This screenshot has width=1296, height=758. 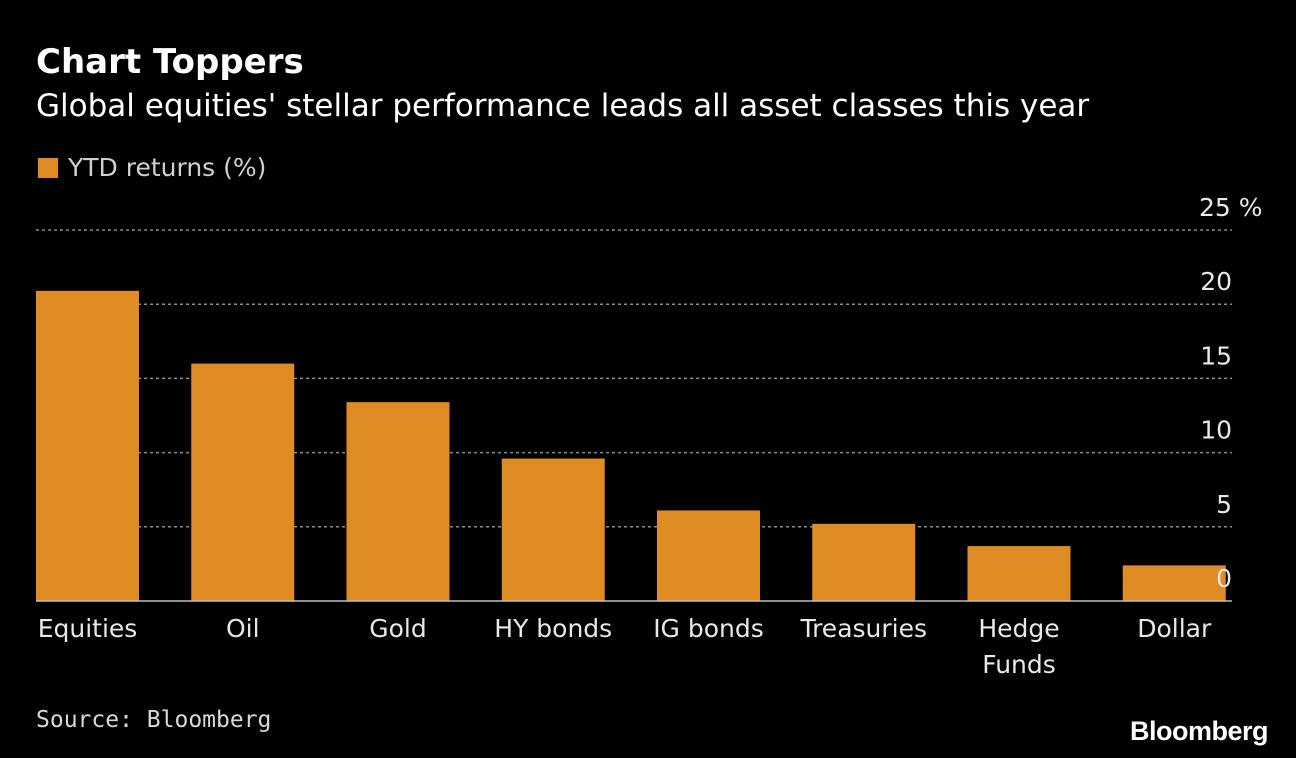 I want to click on chart-title: Chart Toppers, so click(x=170, y=62).